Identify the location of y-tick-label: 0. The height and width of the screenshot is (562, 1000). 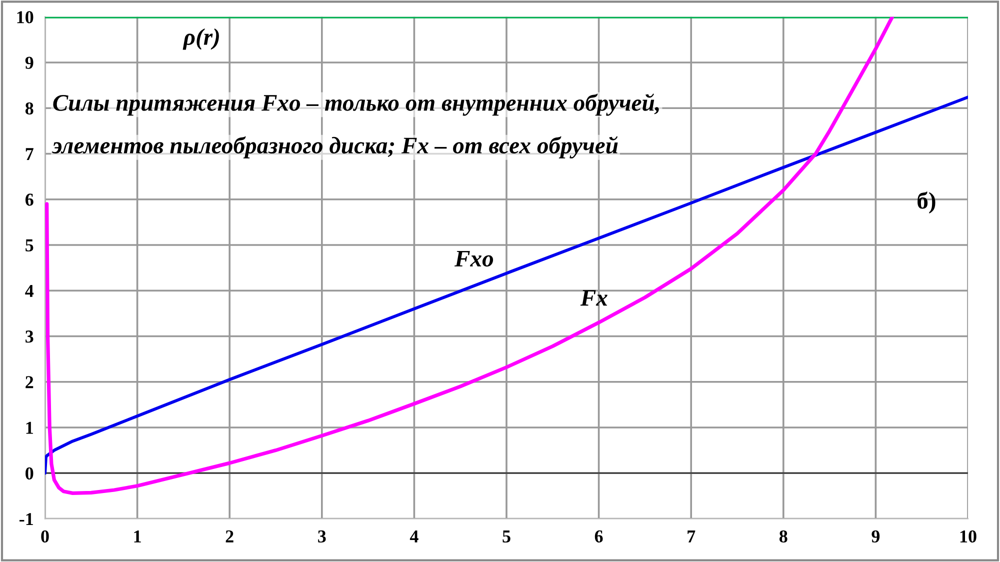
(30, 473).